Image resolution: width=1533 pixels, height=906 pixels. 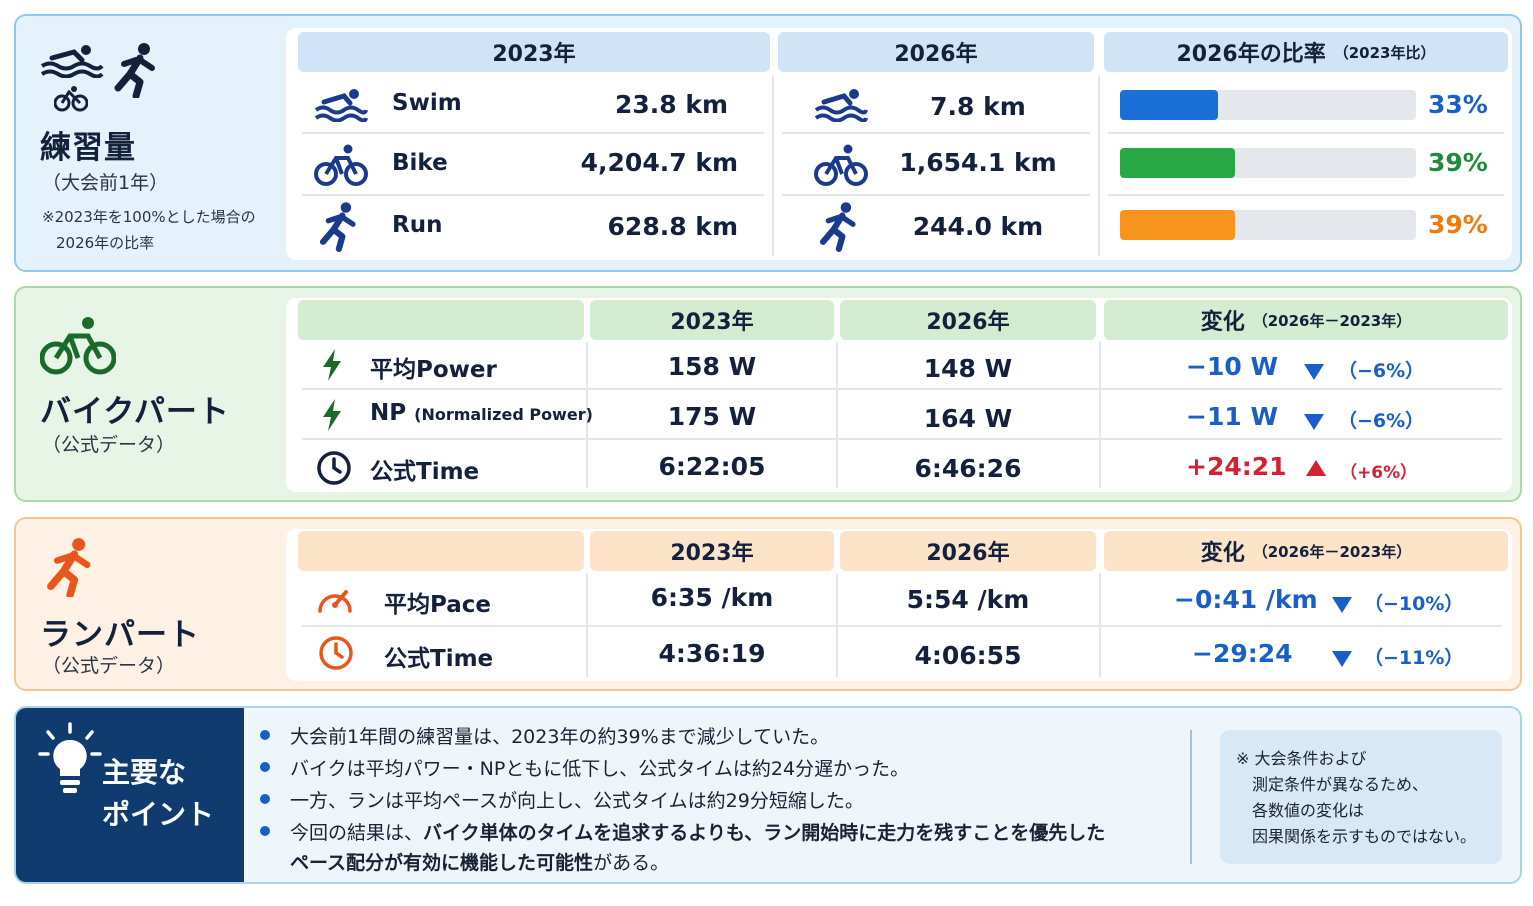 I want to click on points-divider, so click(x=1191, y=797).